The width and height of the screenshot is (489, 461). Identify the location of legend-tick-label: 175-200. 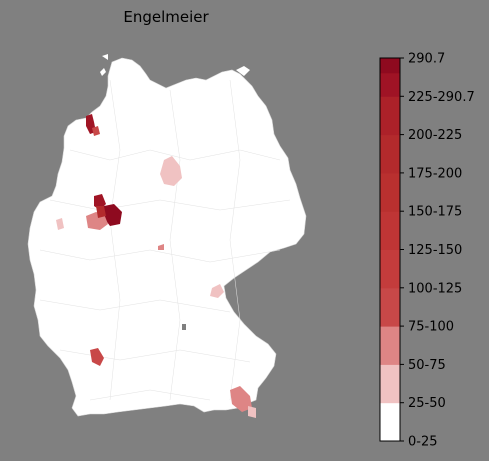
(435, 173).